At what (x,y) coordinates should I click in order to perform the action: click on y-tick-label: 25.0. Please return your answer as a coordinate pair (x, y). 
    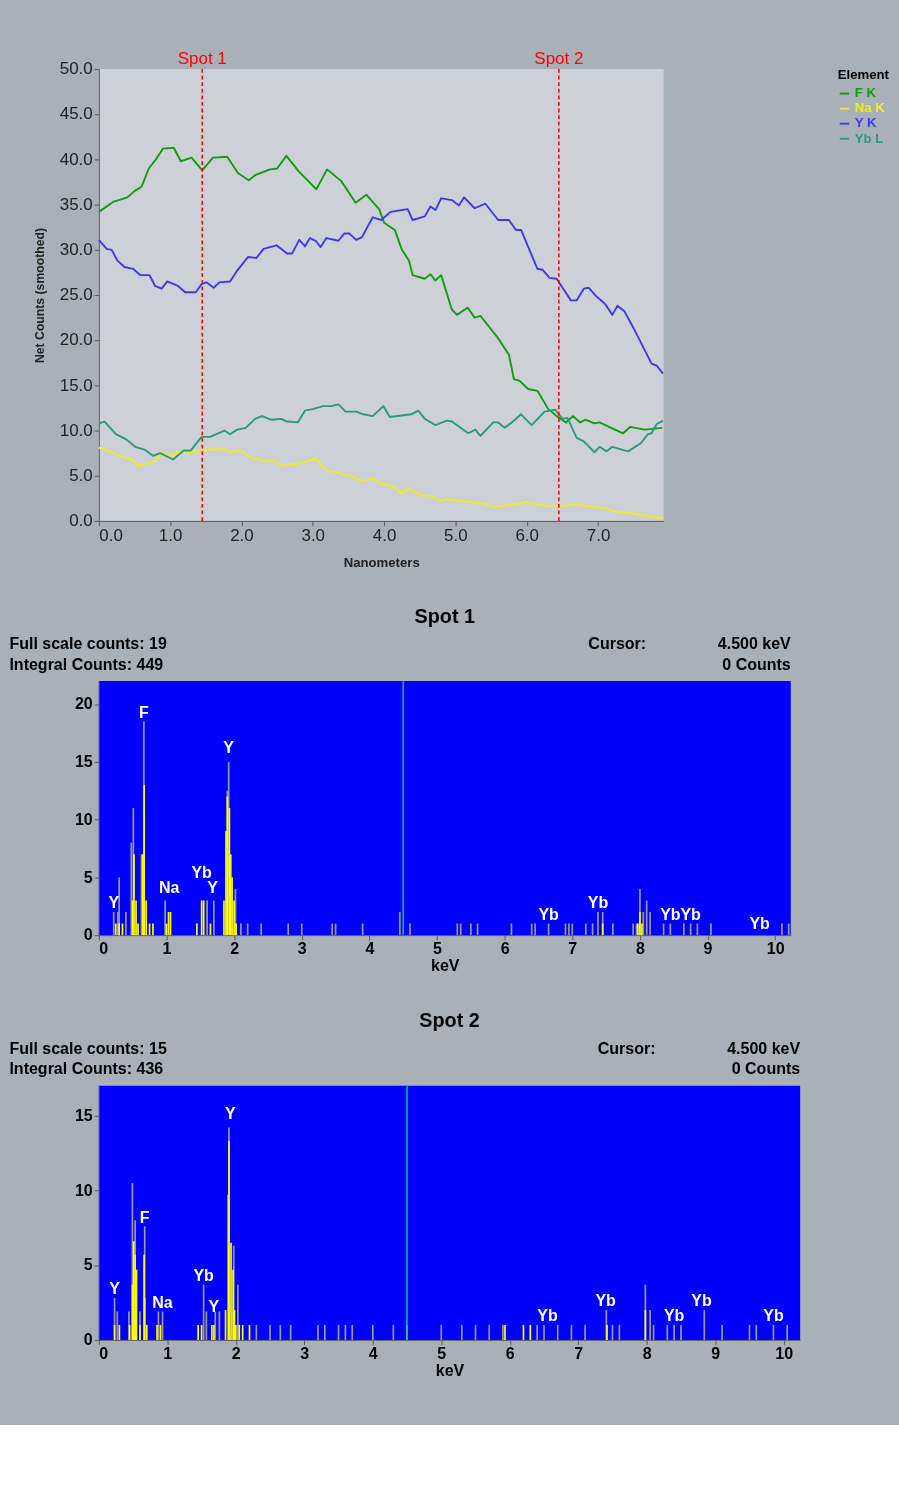
    Looking at the image, I should click on (76, 295).